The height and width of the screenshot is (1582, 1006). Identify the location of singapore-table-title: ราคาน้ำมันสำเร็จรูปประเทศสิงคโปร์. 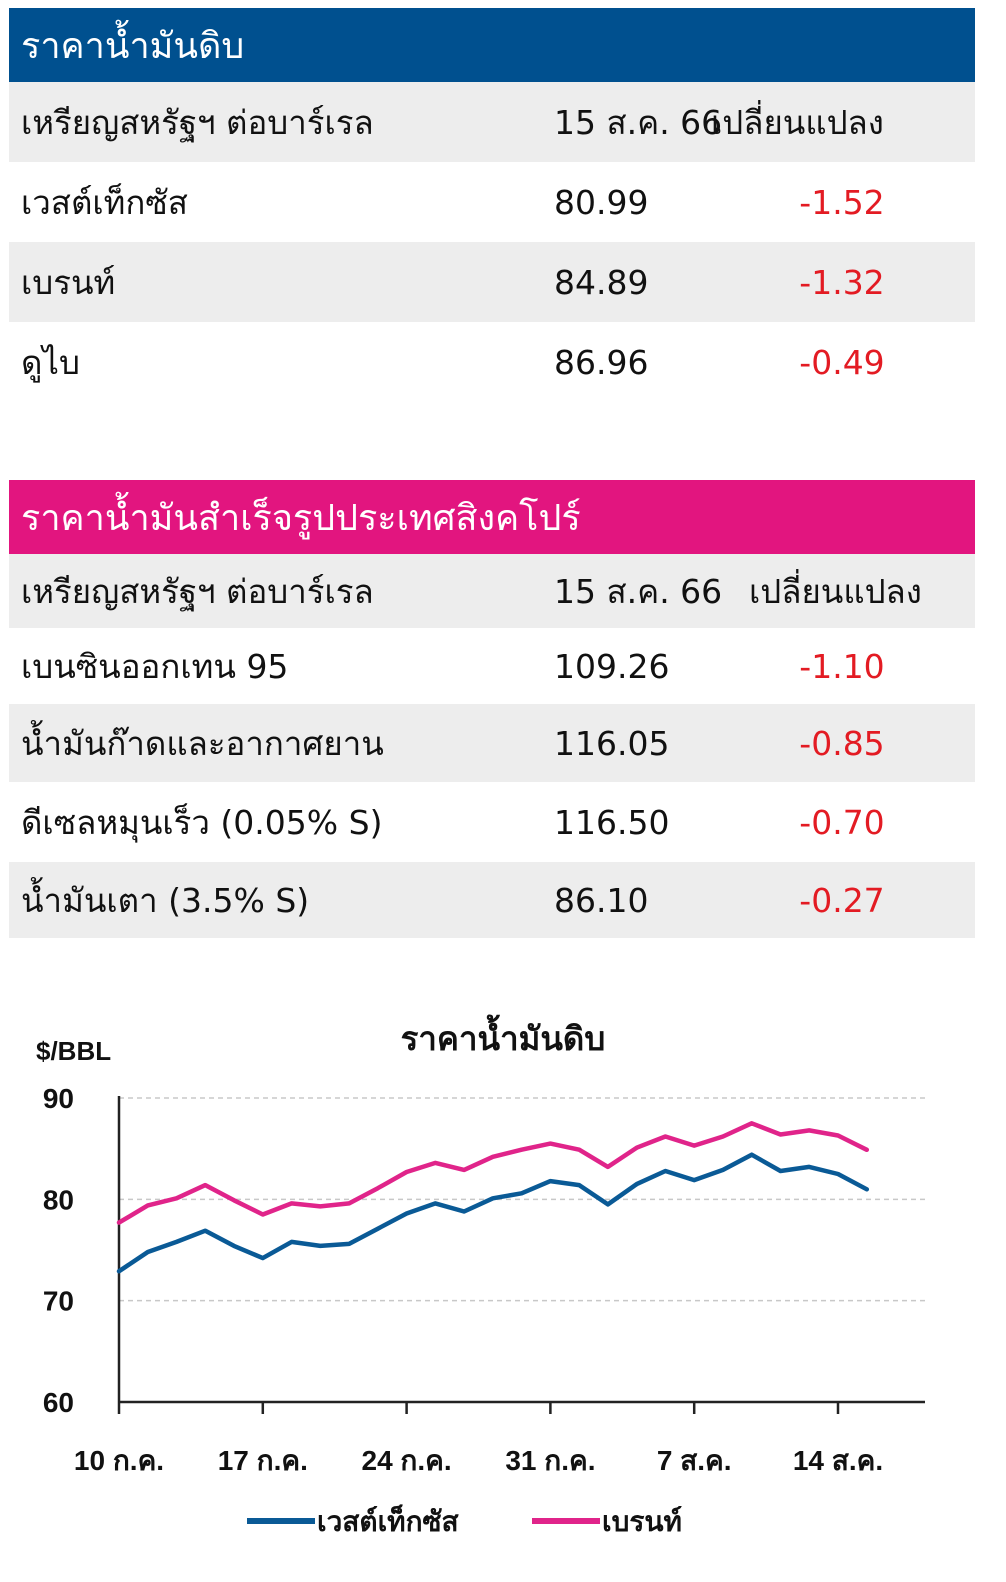
(492, 517).